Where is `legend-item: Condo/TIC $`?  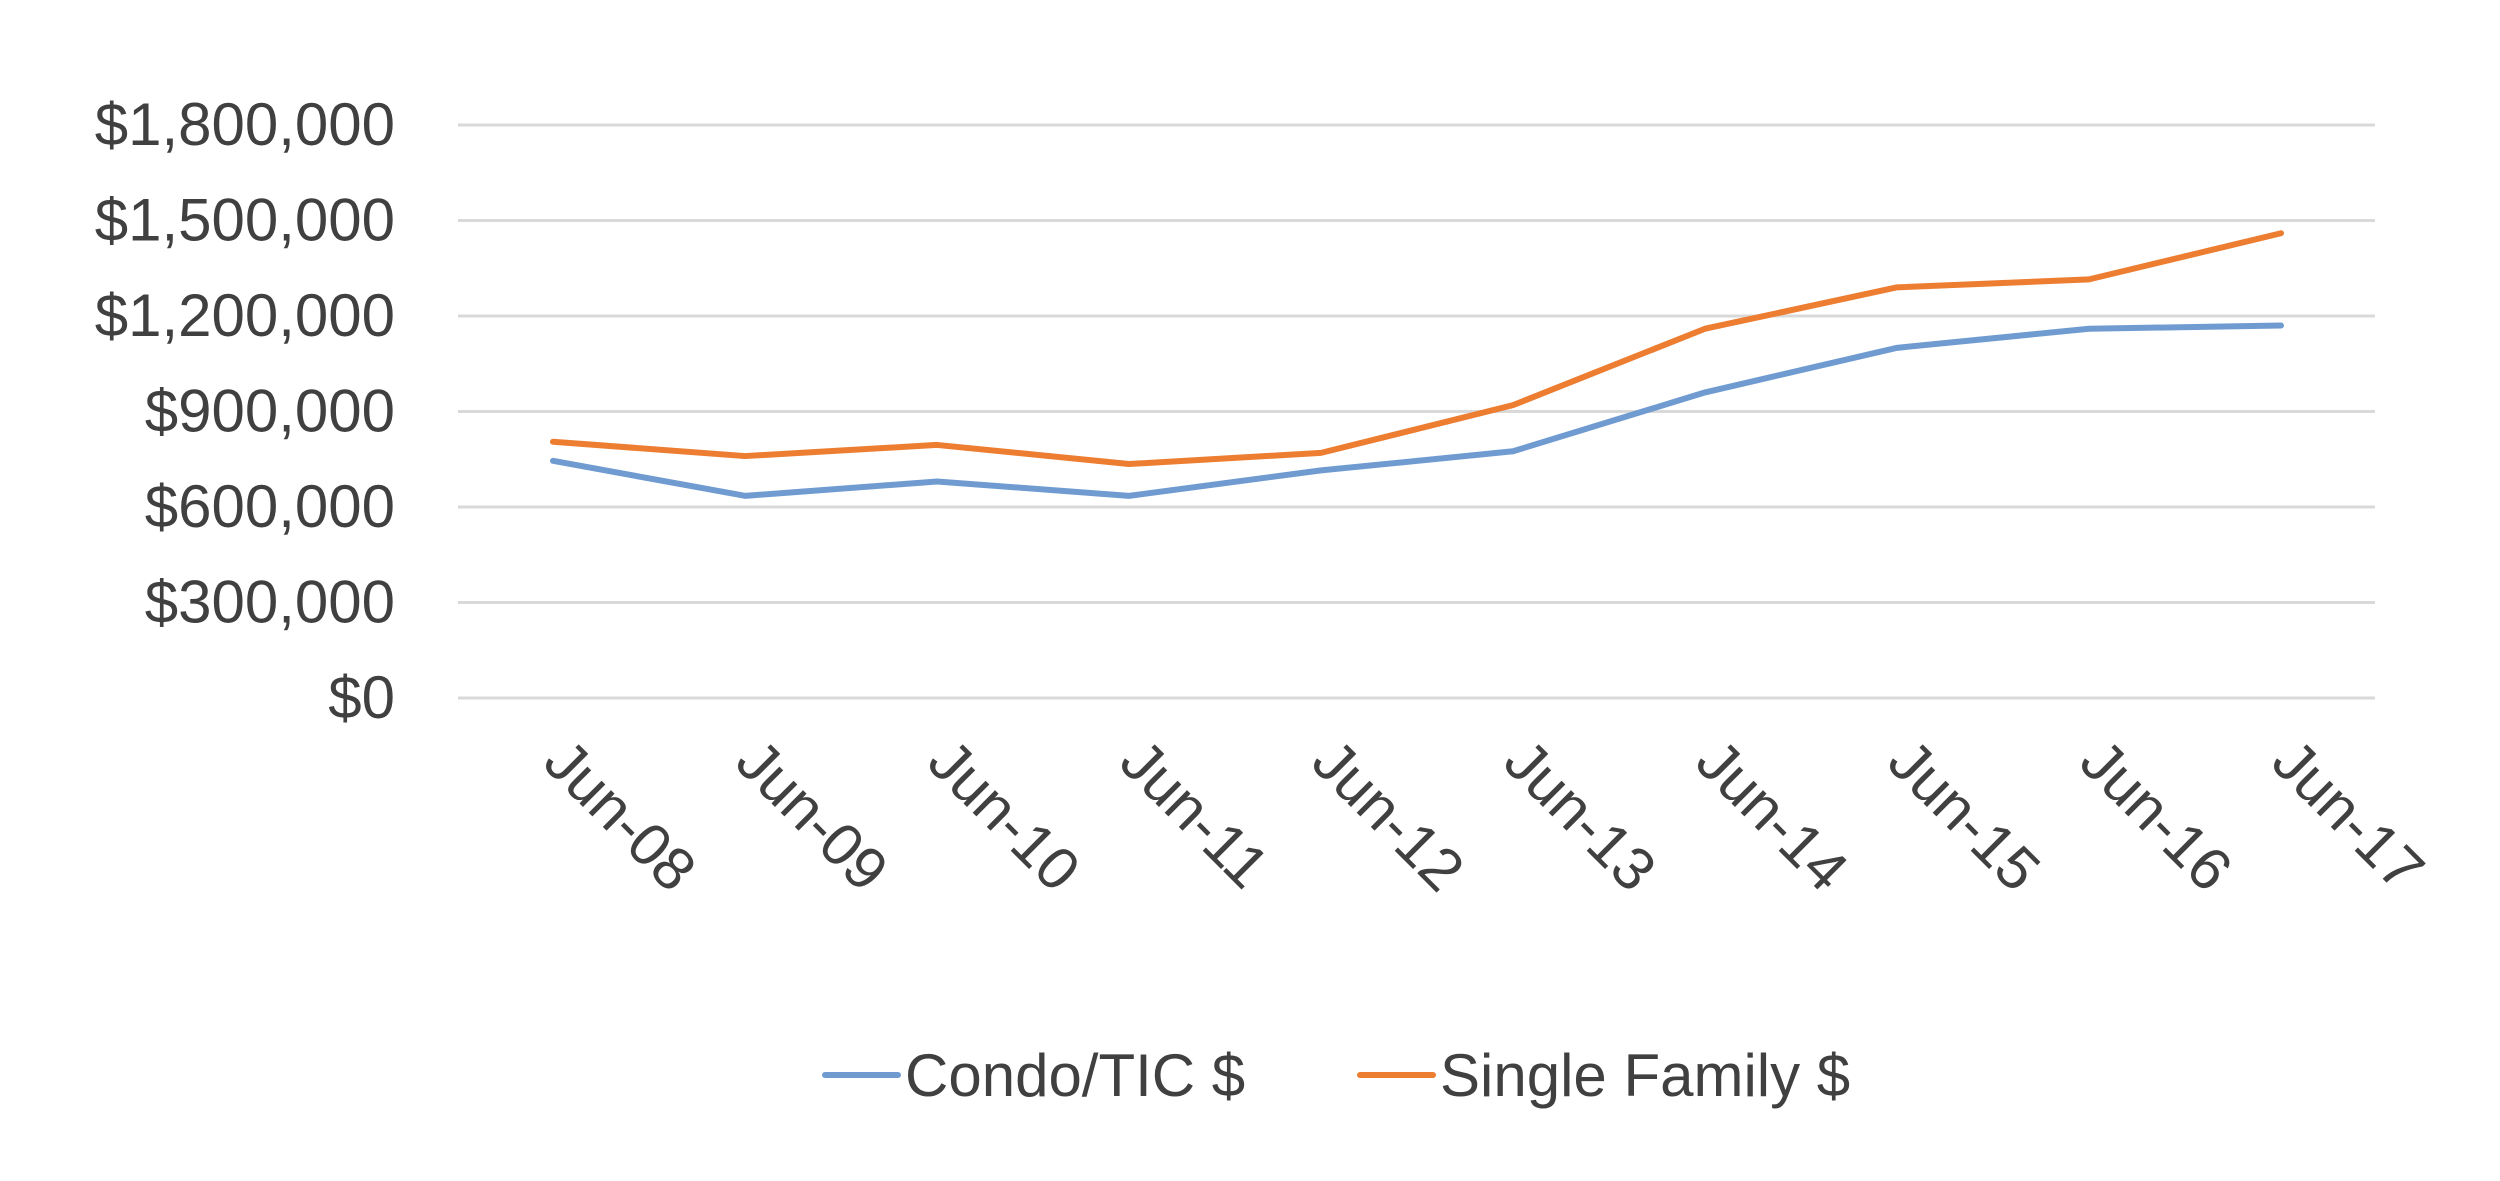 legend-item: Condo/TIC $ is located at coordinates (1033, 1075).